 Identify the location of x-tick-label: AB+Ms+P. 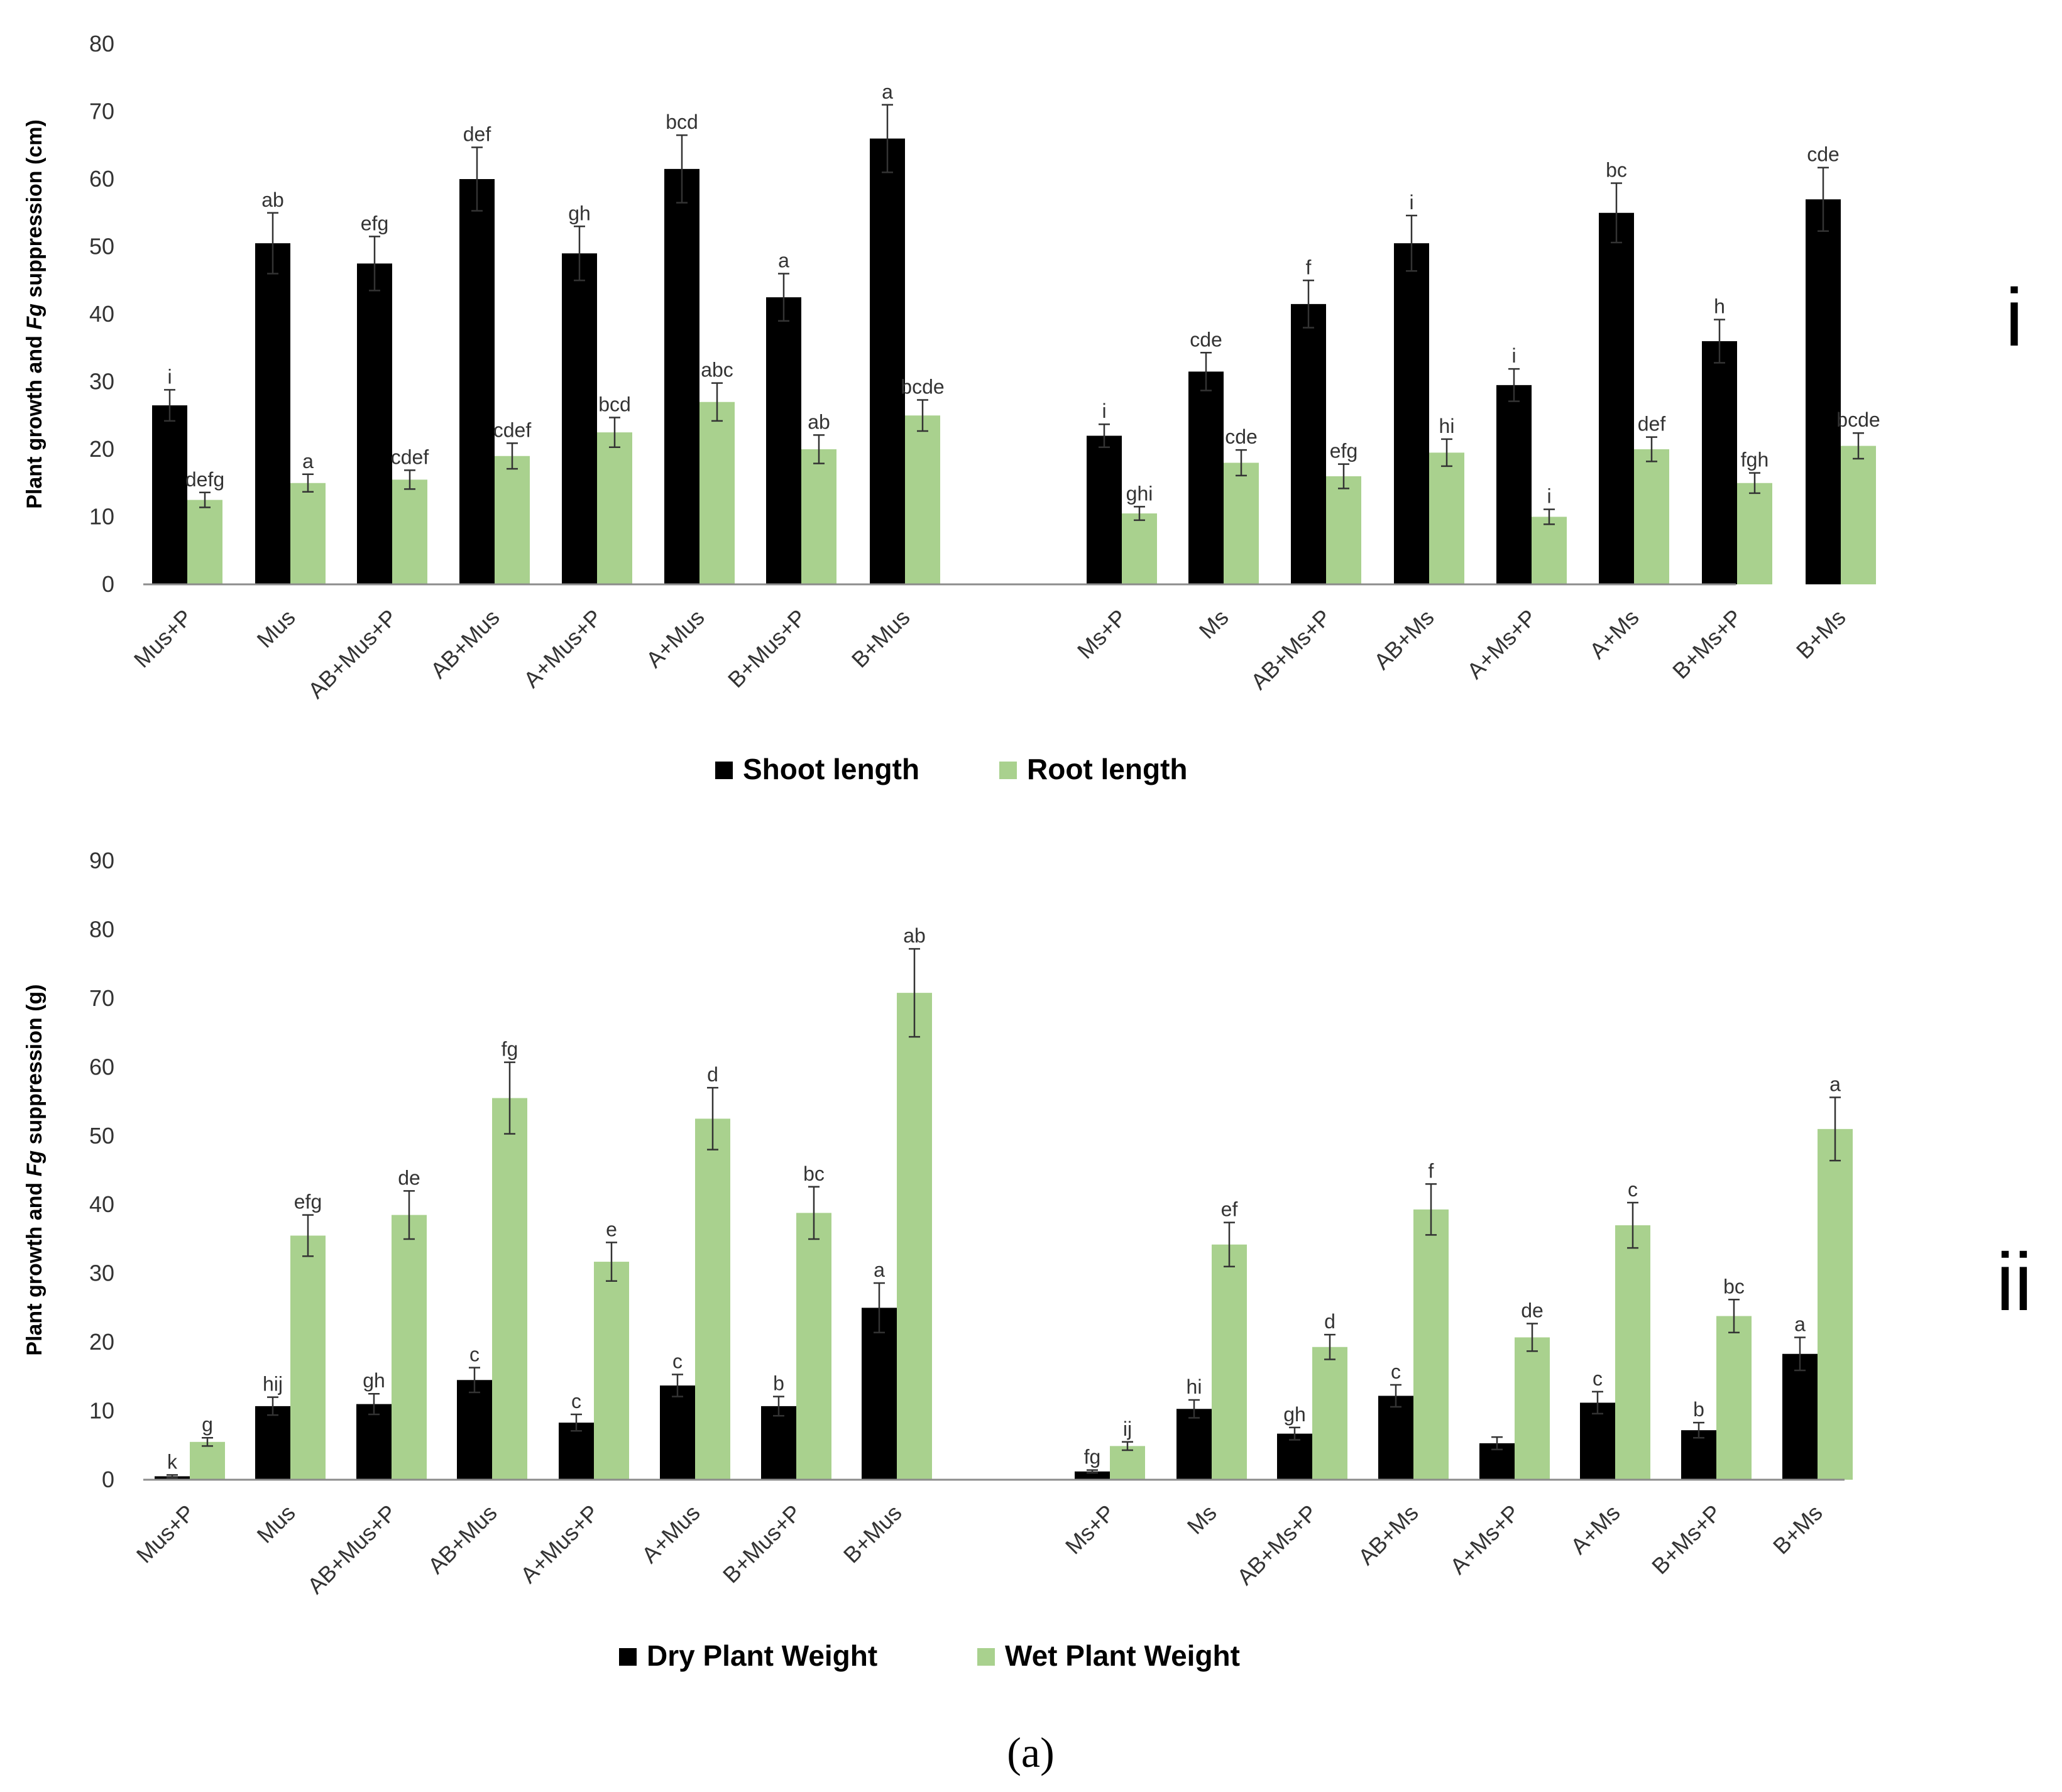
(1277, 1545).